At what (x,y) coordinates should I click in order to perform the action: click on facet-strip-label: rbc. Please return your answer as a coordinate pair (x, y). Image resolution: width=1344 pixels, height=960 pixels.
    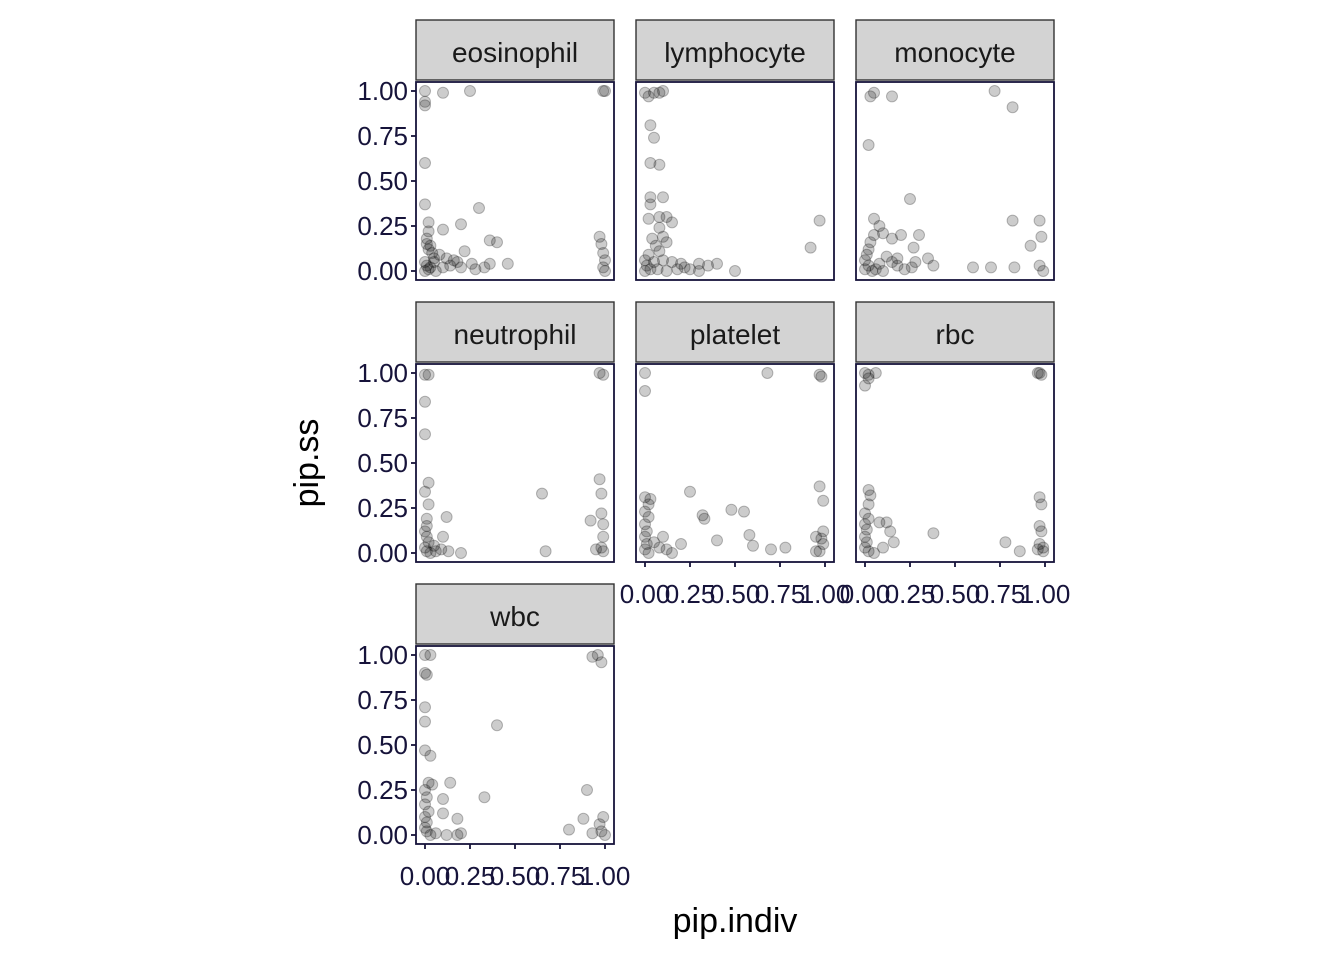
    Looking at the image, I should click on (955, 334).